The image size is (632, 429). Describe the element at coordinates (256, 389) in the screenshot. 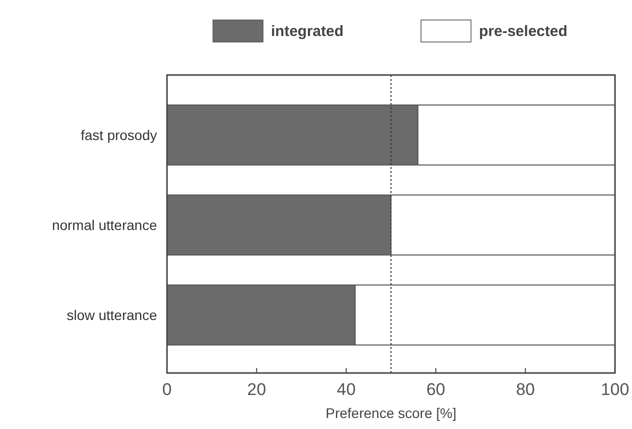

I see `x-tick-label: 20` at that location.